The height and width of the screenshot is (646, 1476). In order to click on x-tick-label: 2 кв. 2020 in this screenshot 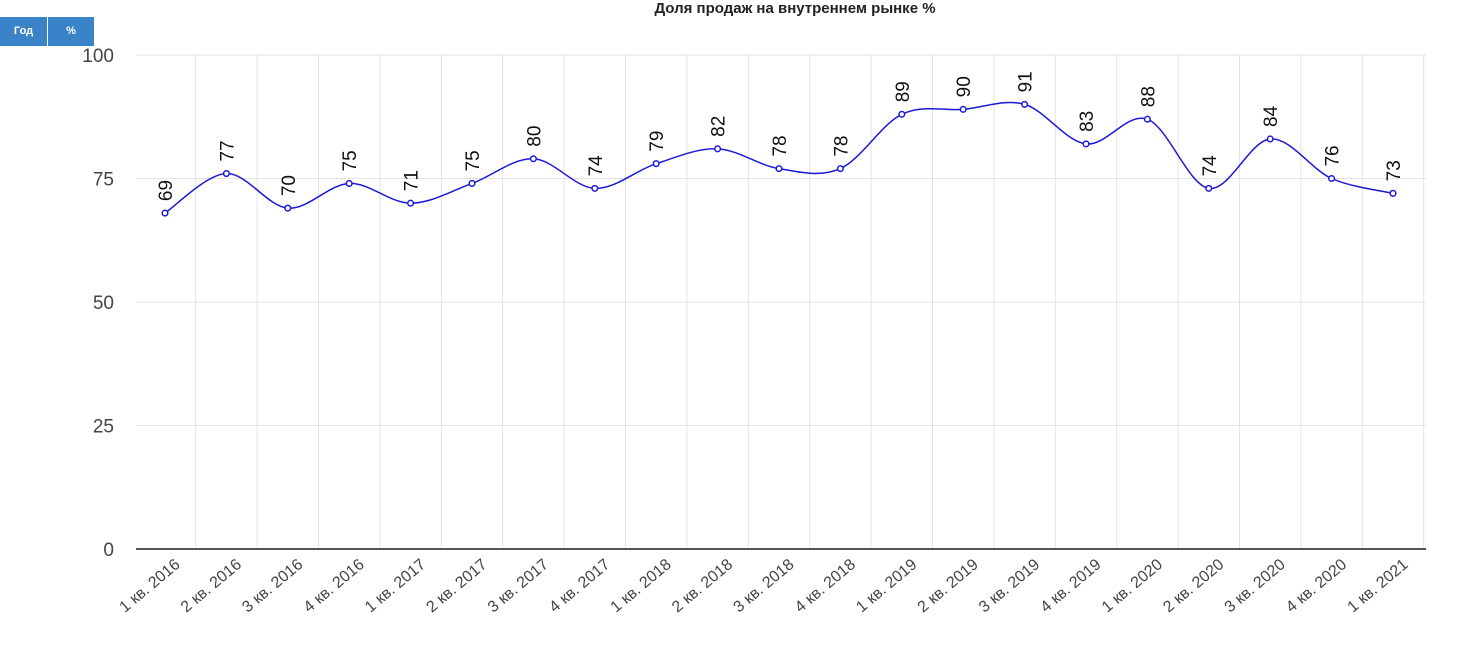, I will do `click(1193, 586)`.